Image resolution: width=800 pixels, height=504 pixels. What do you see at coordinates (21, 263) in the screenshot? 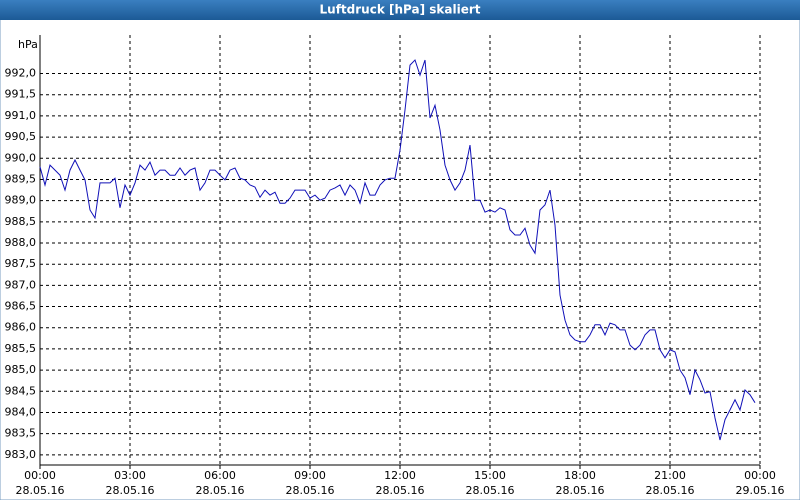
I see `y-tick-label: 987,5` at bounding box center [21, 263].